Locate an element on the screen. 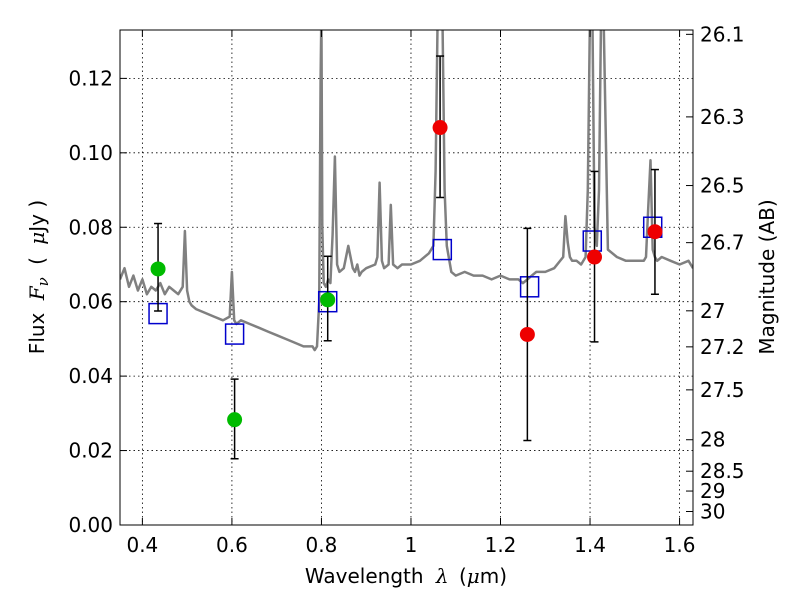 The width and height of the screenshot is (800, 600). y2-tick-label: 28 is located at coordinates (712, 440).